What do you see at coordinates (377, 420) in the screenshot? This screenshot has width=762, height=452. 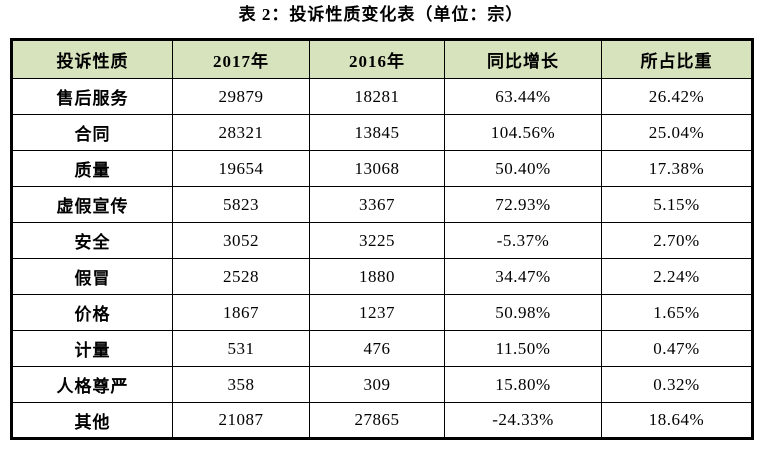 I see `value-2016-cell: 27865` at bounding box center [377, 420].